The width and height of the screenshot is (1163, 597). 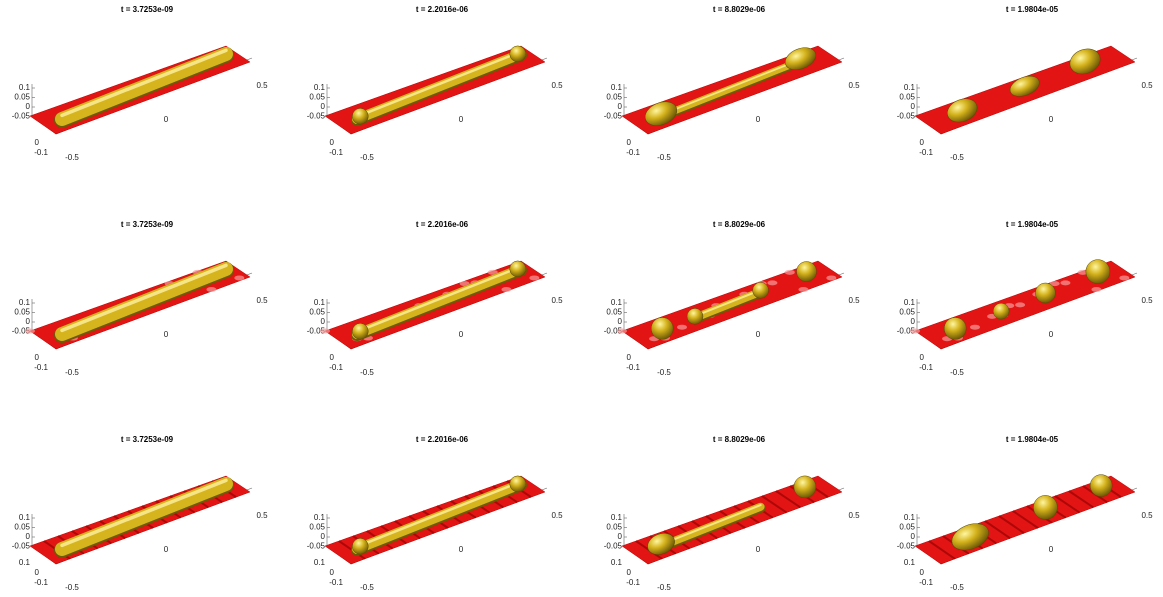 What do you see at coordinates (1032, 439) in the screenshot?
I see `panel-title: t = 1.9804e-05` at bounding box center [1032, 439].